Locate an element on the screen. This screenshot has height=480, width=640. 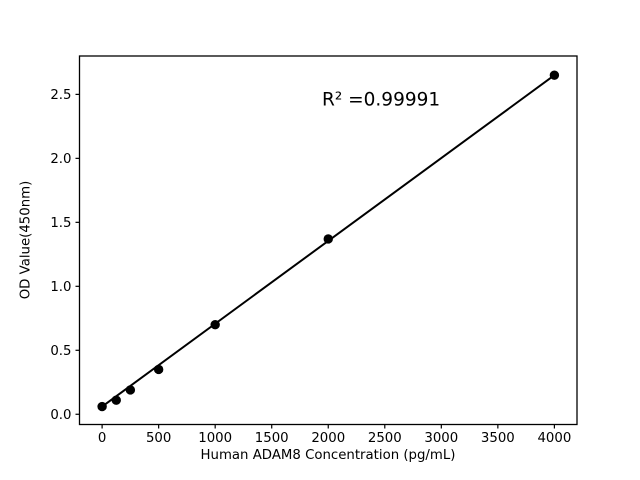
x-tick-label: 500 is located at coordinates (158, 438).